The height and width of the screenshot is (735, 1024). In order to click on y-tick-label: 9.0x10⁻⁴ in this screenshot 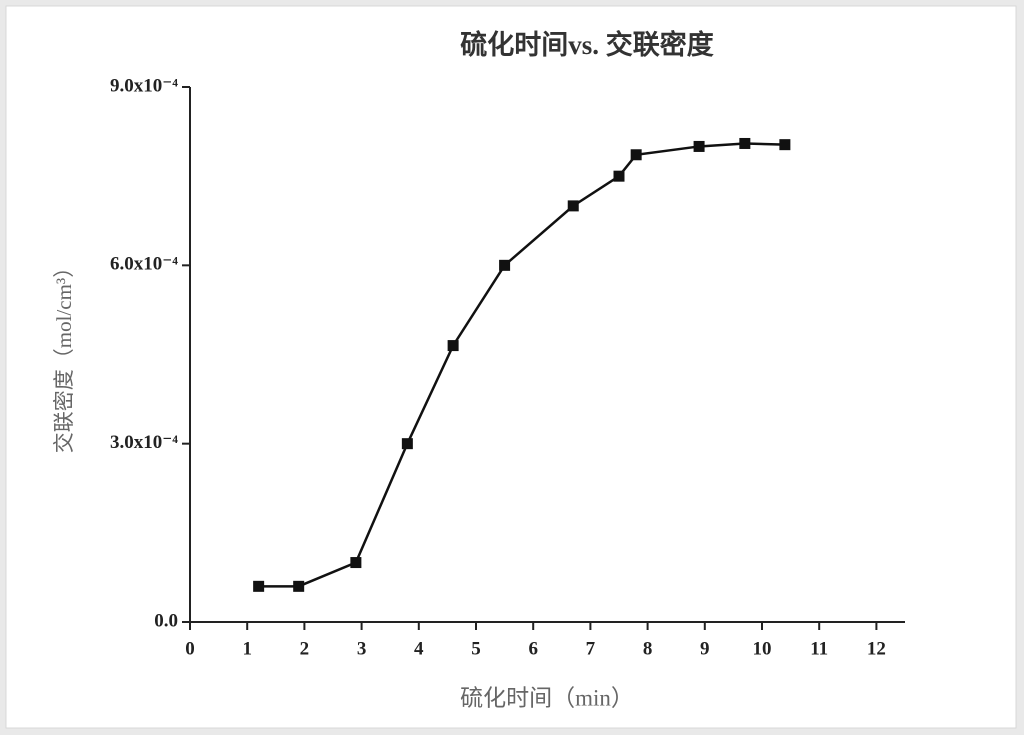, I will do `click(144, 85)`.